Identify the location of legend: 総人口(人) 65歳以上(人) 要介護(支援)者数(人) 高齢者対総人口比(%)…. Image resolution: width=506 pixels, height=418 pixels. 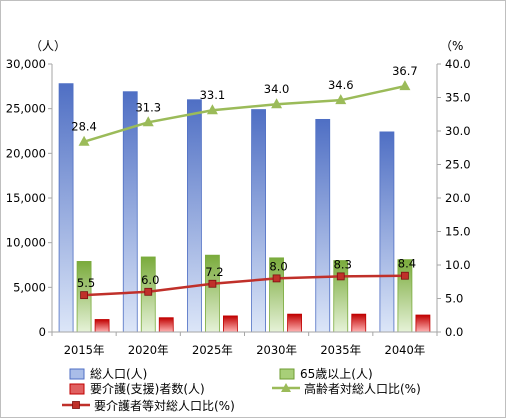
(241, 390).